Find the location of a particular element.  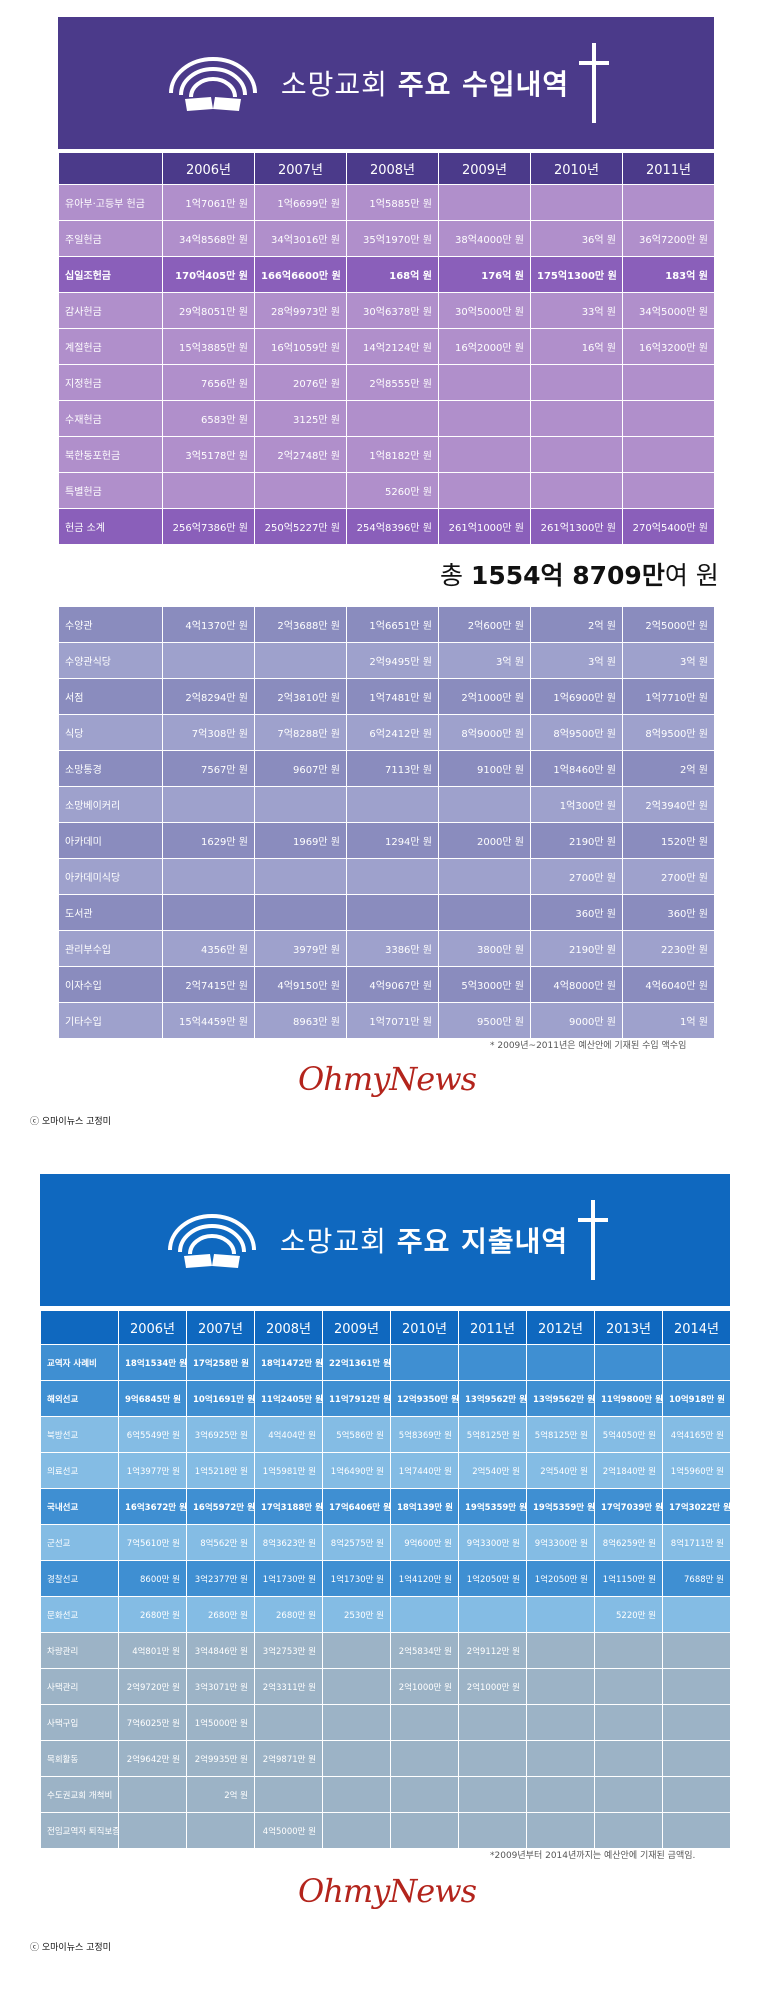

row-label: 수양관 is located at coordinates (110, 624).